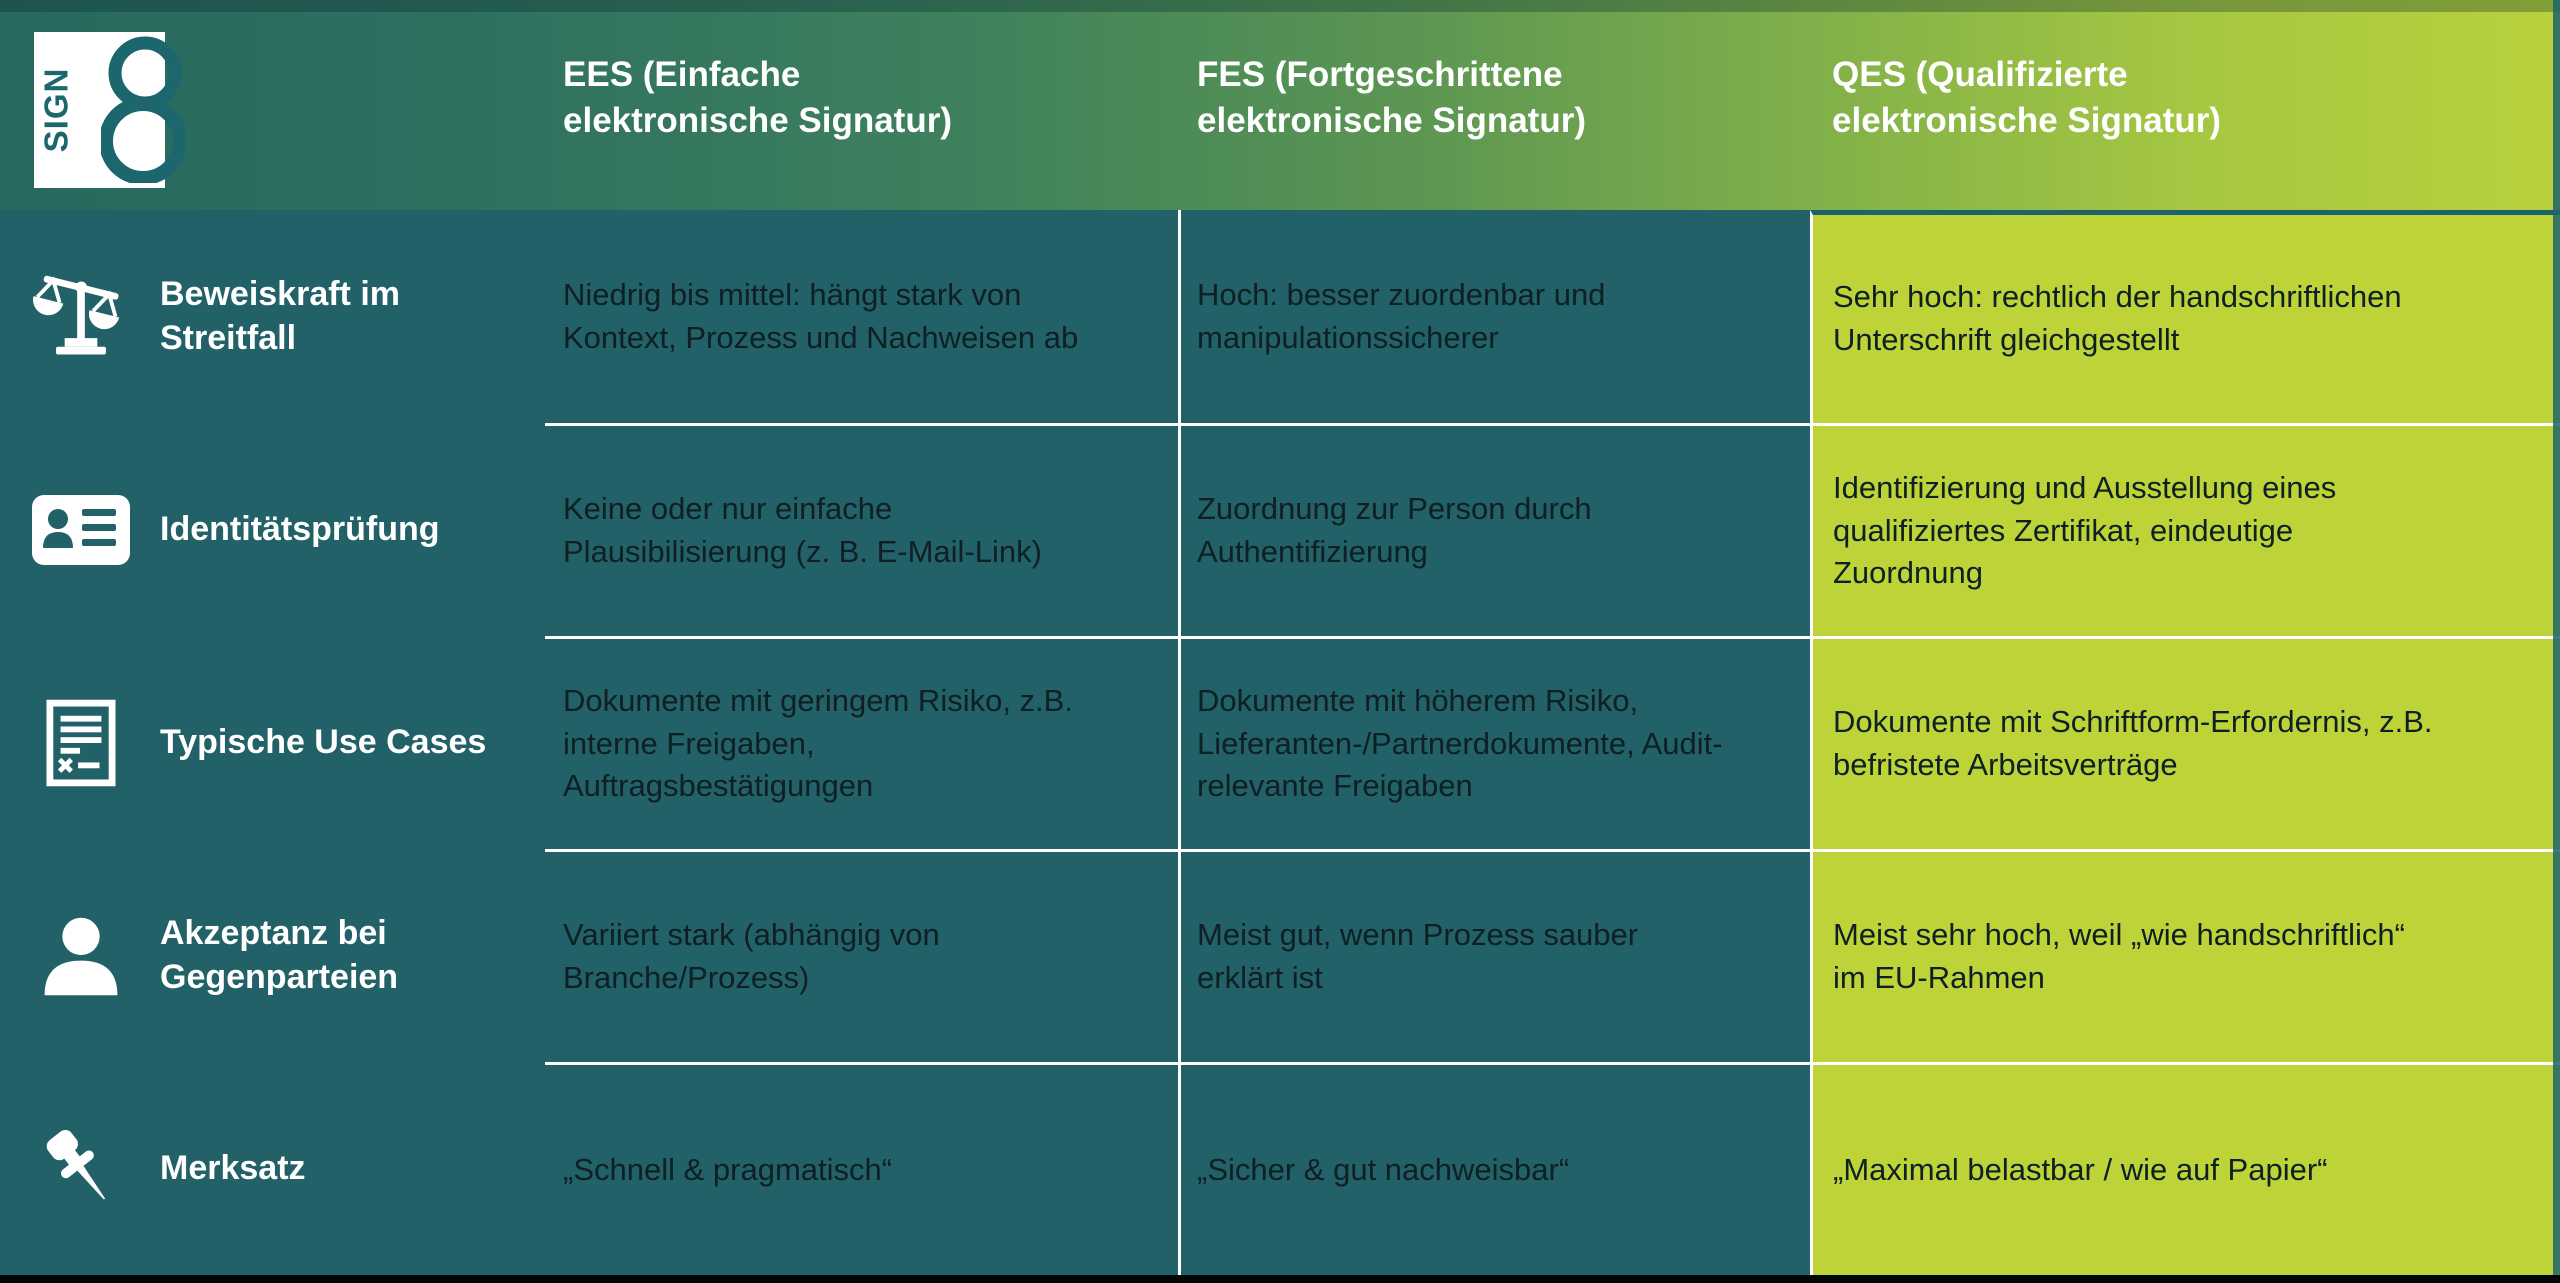 The image size is (2560, 1283). I want to click on row-label-beweiskraft: Beweiskraft im Streitfall, so click(280, 315).